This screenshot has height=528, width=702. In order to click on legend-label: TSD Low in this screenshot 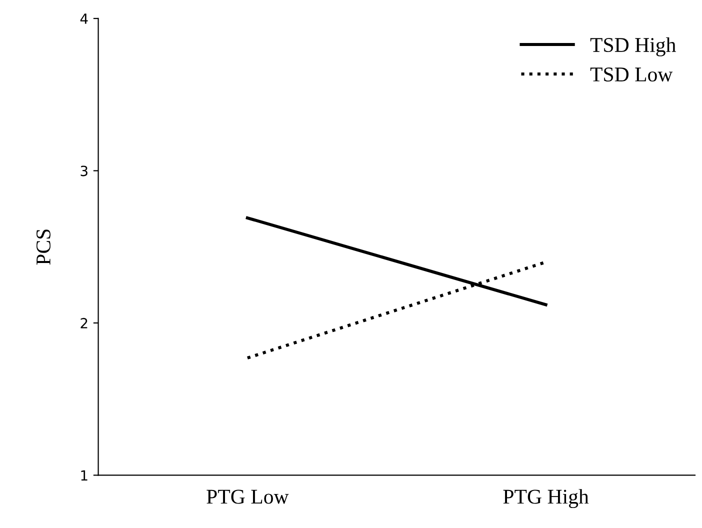, I will do `click(631, 75)`.